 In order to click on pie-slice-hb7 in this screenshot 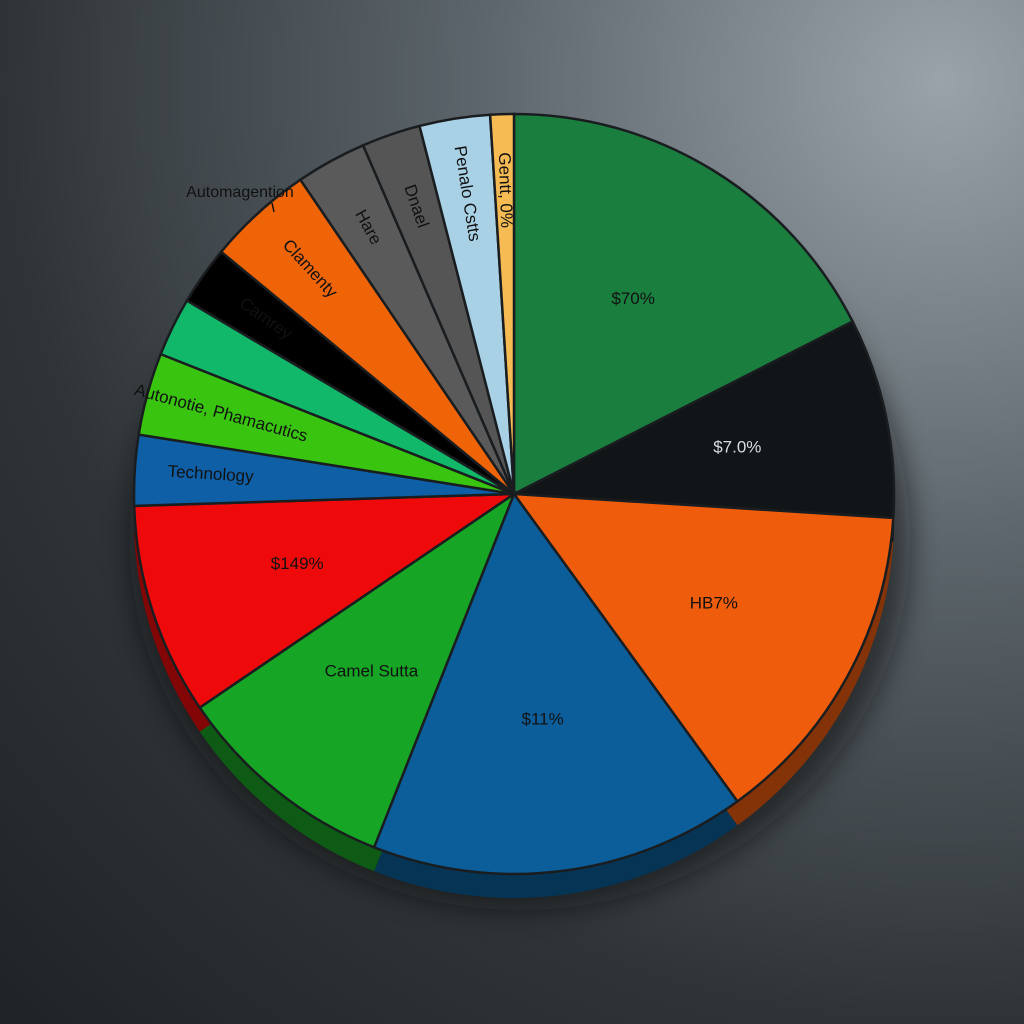, I will do `click(703, 648)`.